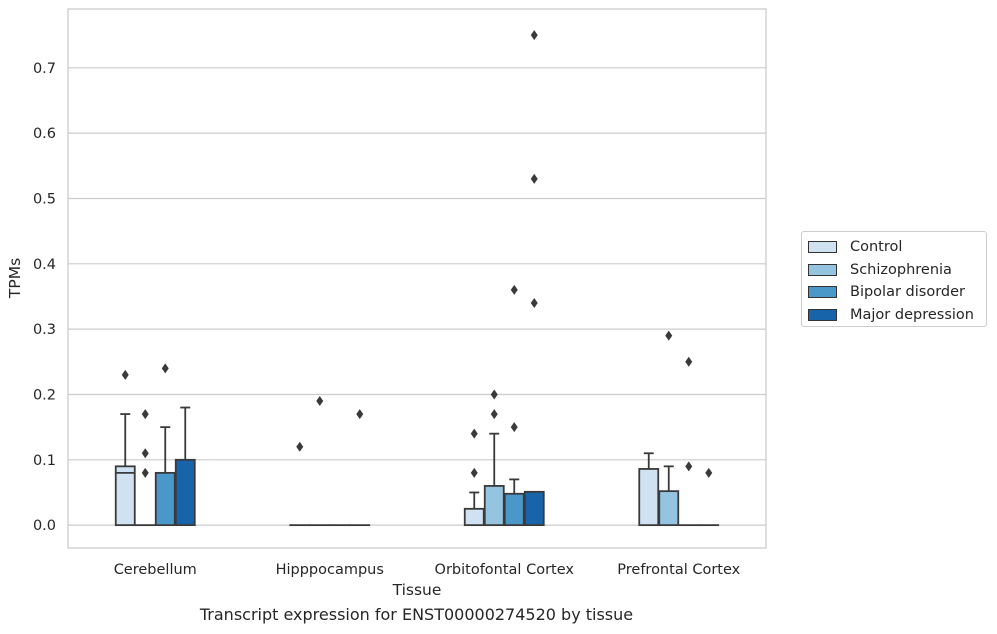 The width and height of the screenshot is (997, 634). What do you see at coordinates (417, 590) in the screenshot?
I see `x-axis-label: Tissue` at bounding box center [417, 590].